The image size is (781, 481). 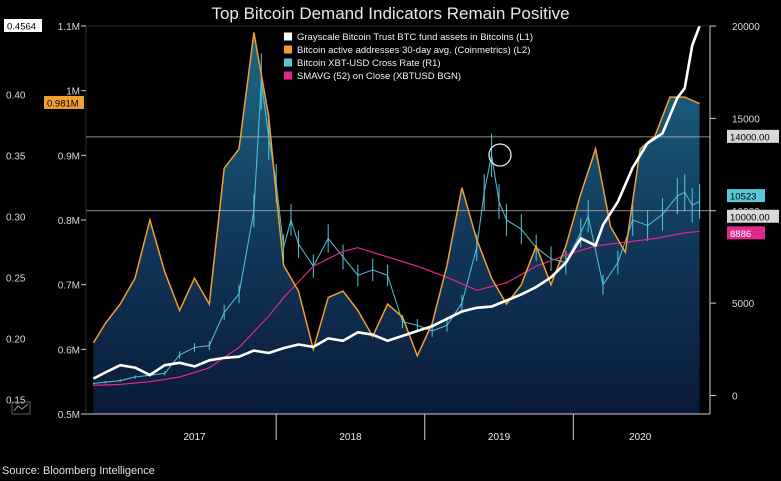 What do you see at coordinates (500, 155) in the screenshot?
I see `highlight-circle` at bounding box center [500, 155].